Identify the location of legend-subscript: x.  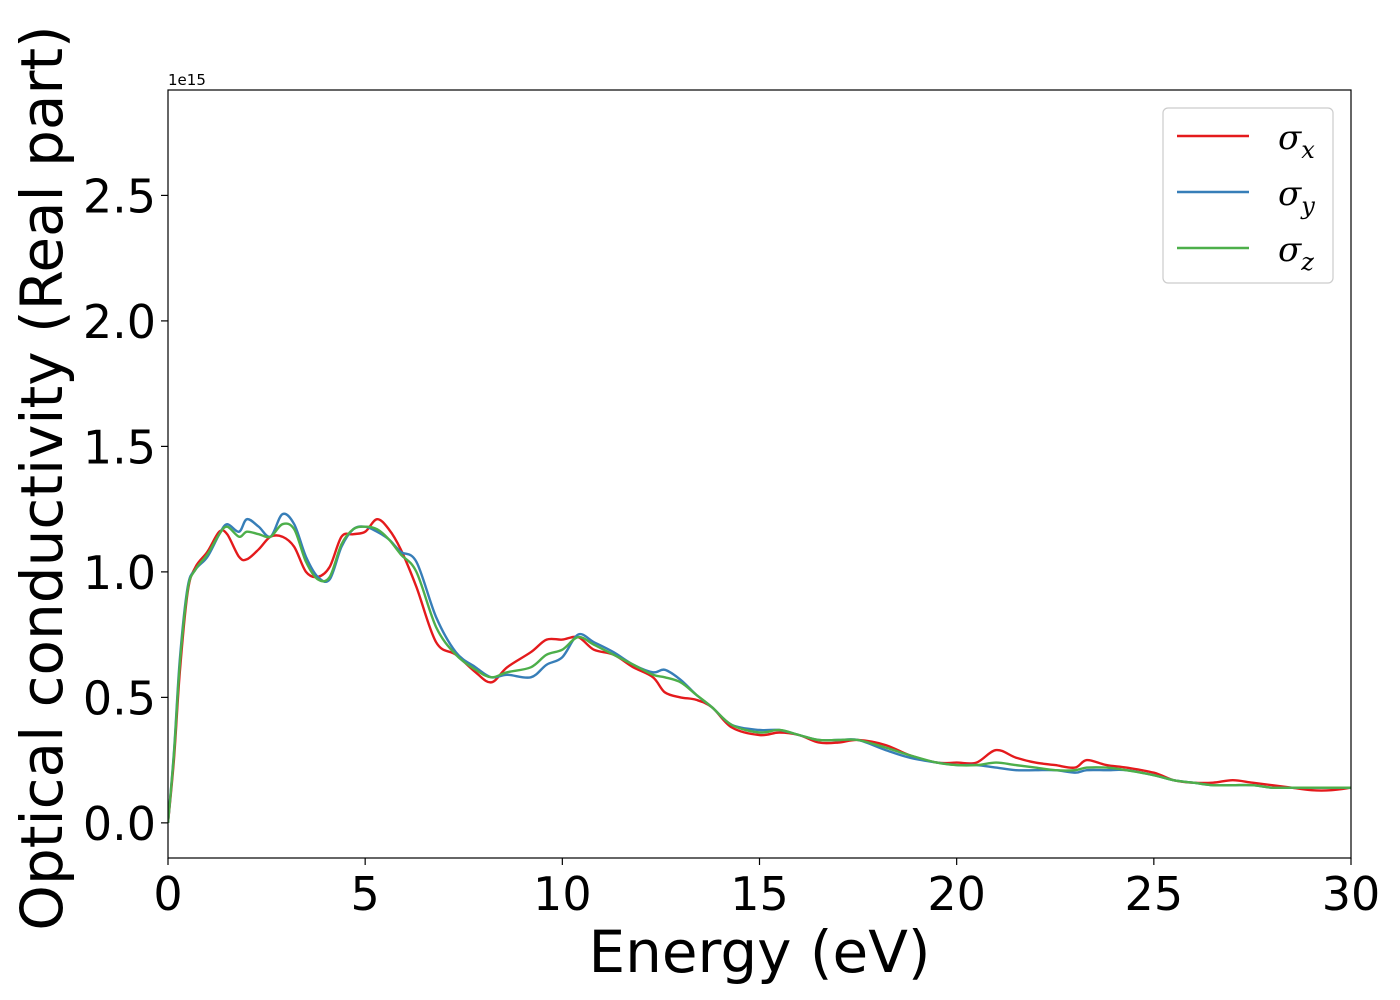
(1308, 150).